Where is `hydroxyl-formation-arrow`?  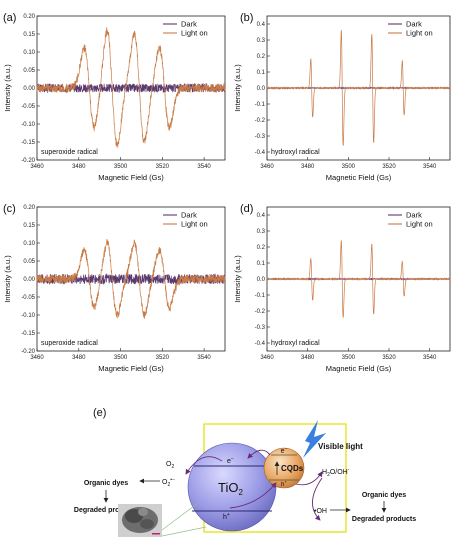
hydroxyl-formation-arrow is located at coordinates (317, 499).